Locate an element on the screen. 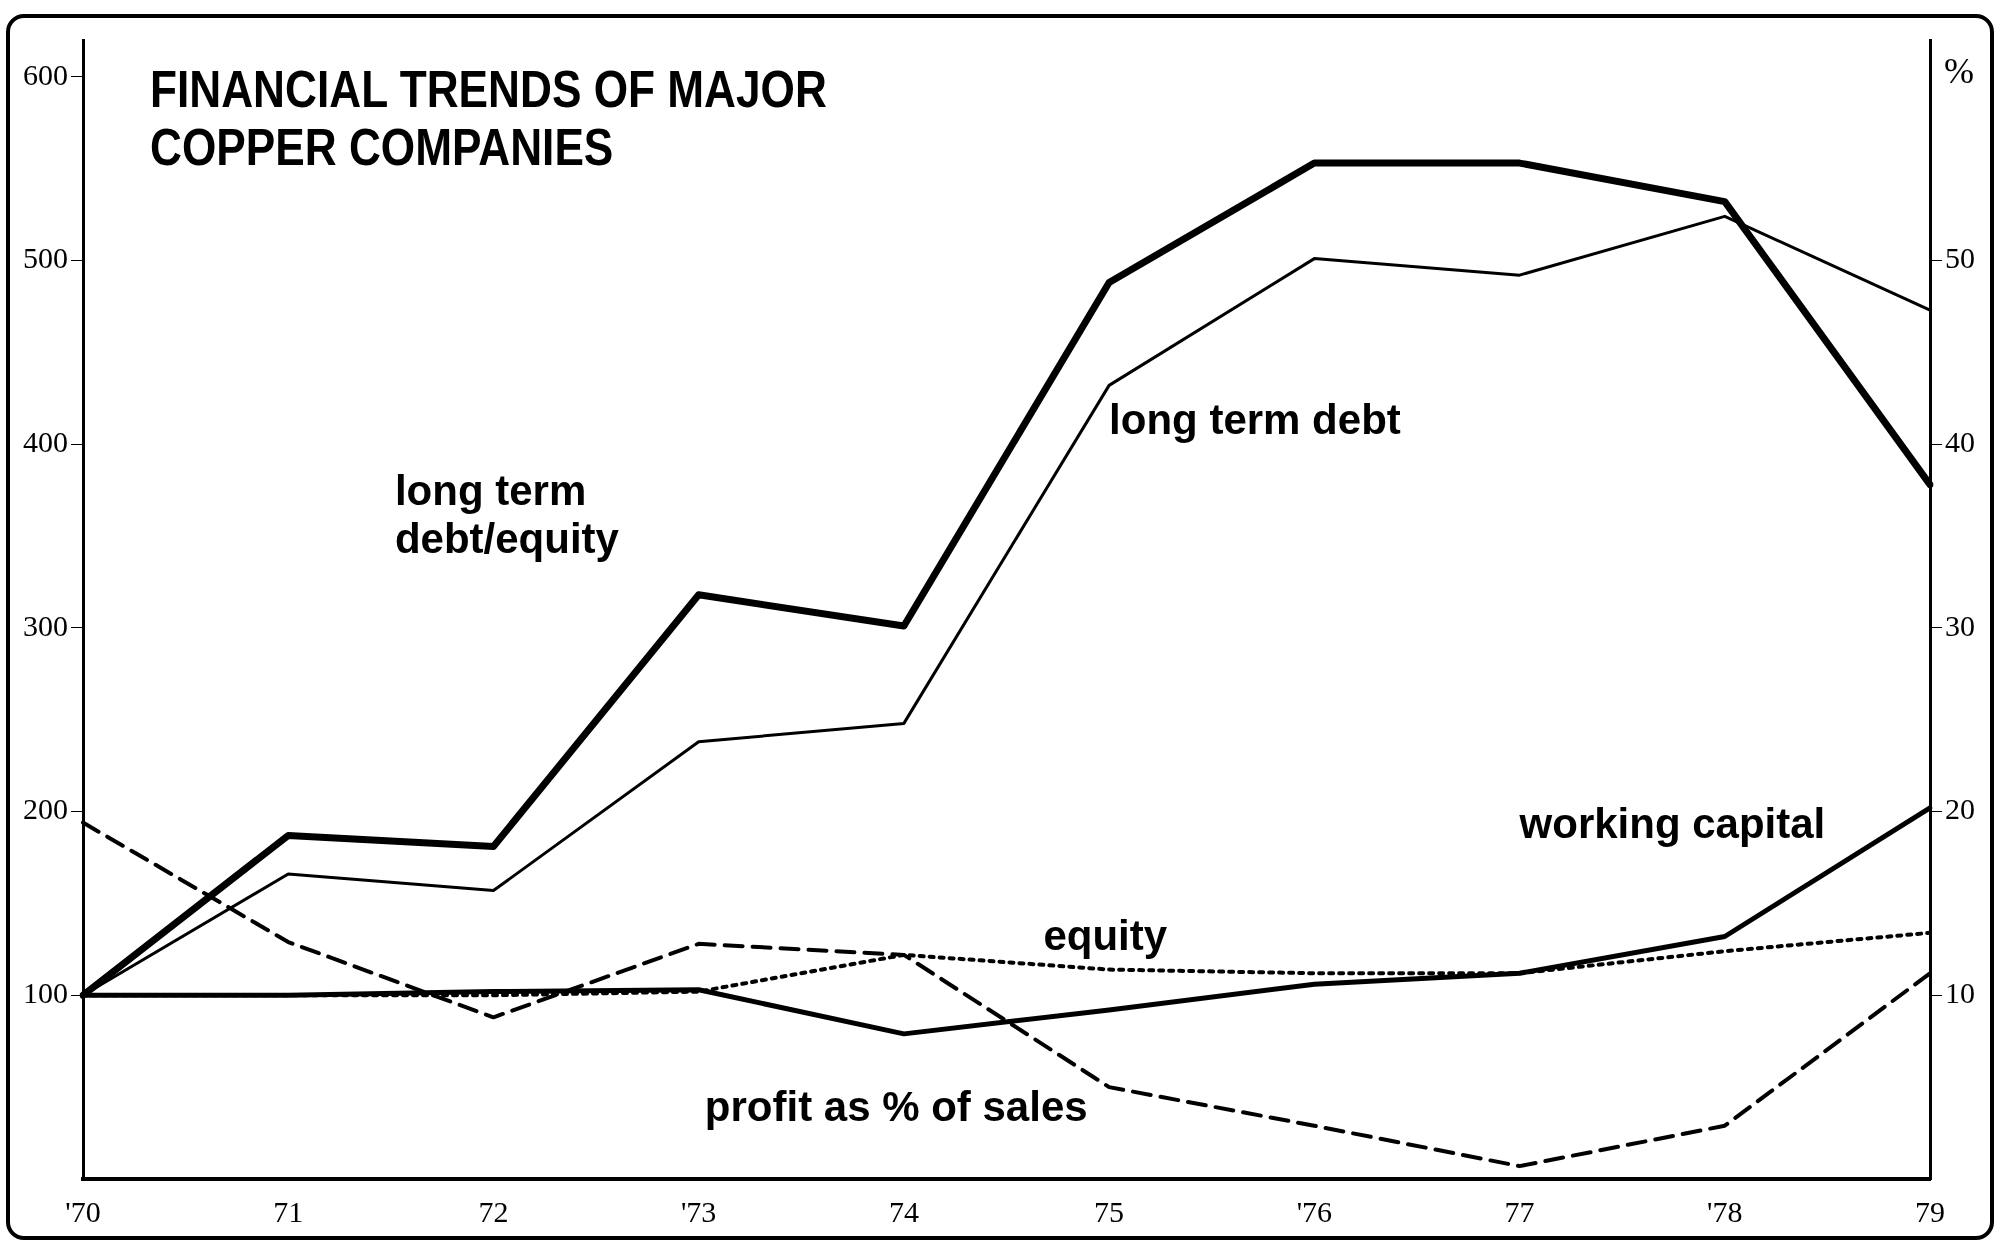  y-tick-label: 300 is located at coordinates (45, 625).